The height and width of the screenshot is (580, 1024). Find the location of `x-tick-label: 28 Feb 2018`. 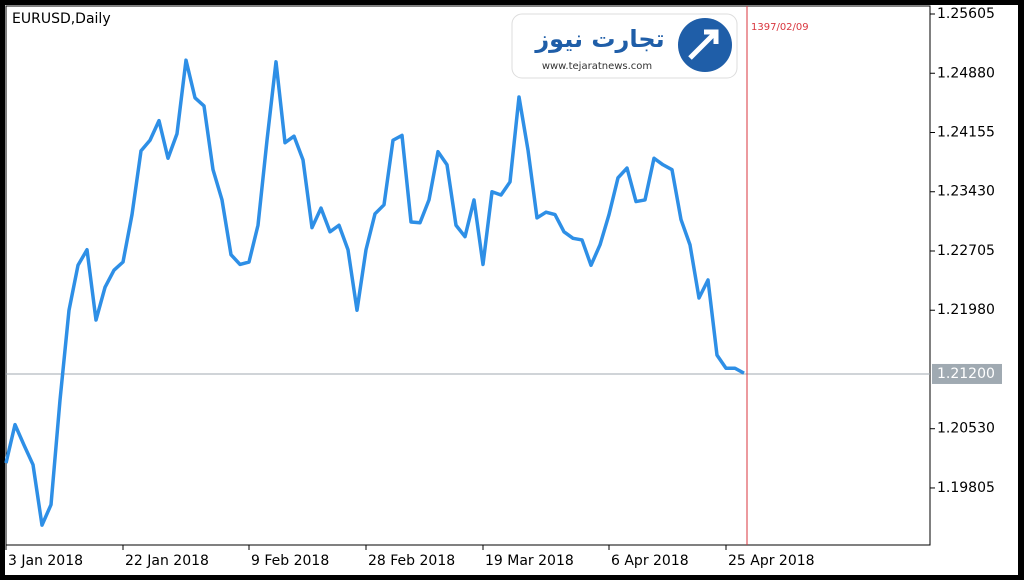

x-tick-label: 28 Feb 2018 is located at coordinates (411, 561).